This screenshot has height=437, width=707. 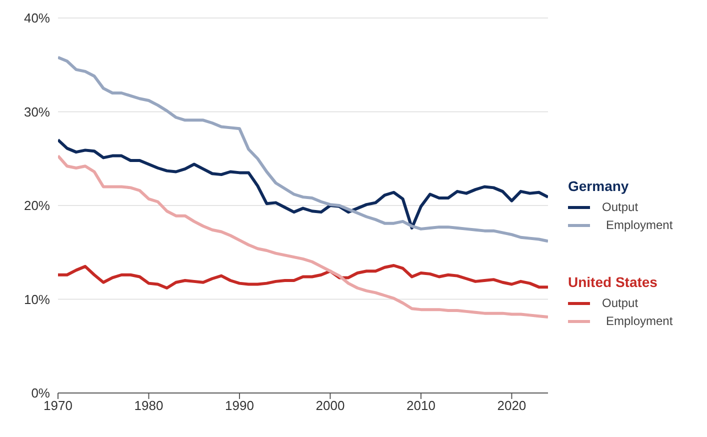 What do you see at coordinates (37, 18) in the screenshot?
I see `y-tick-label: 40%` at bounding box center [37, 18].